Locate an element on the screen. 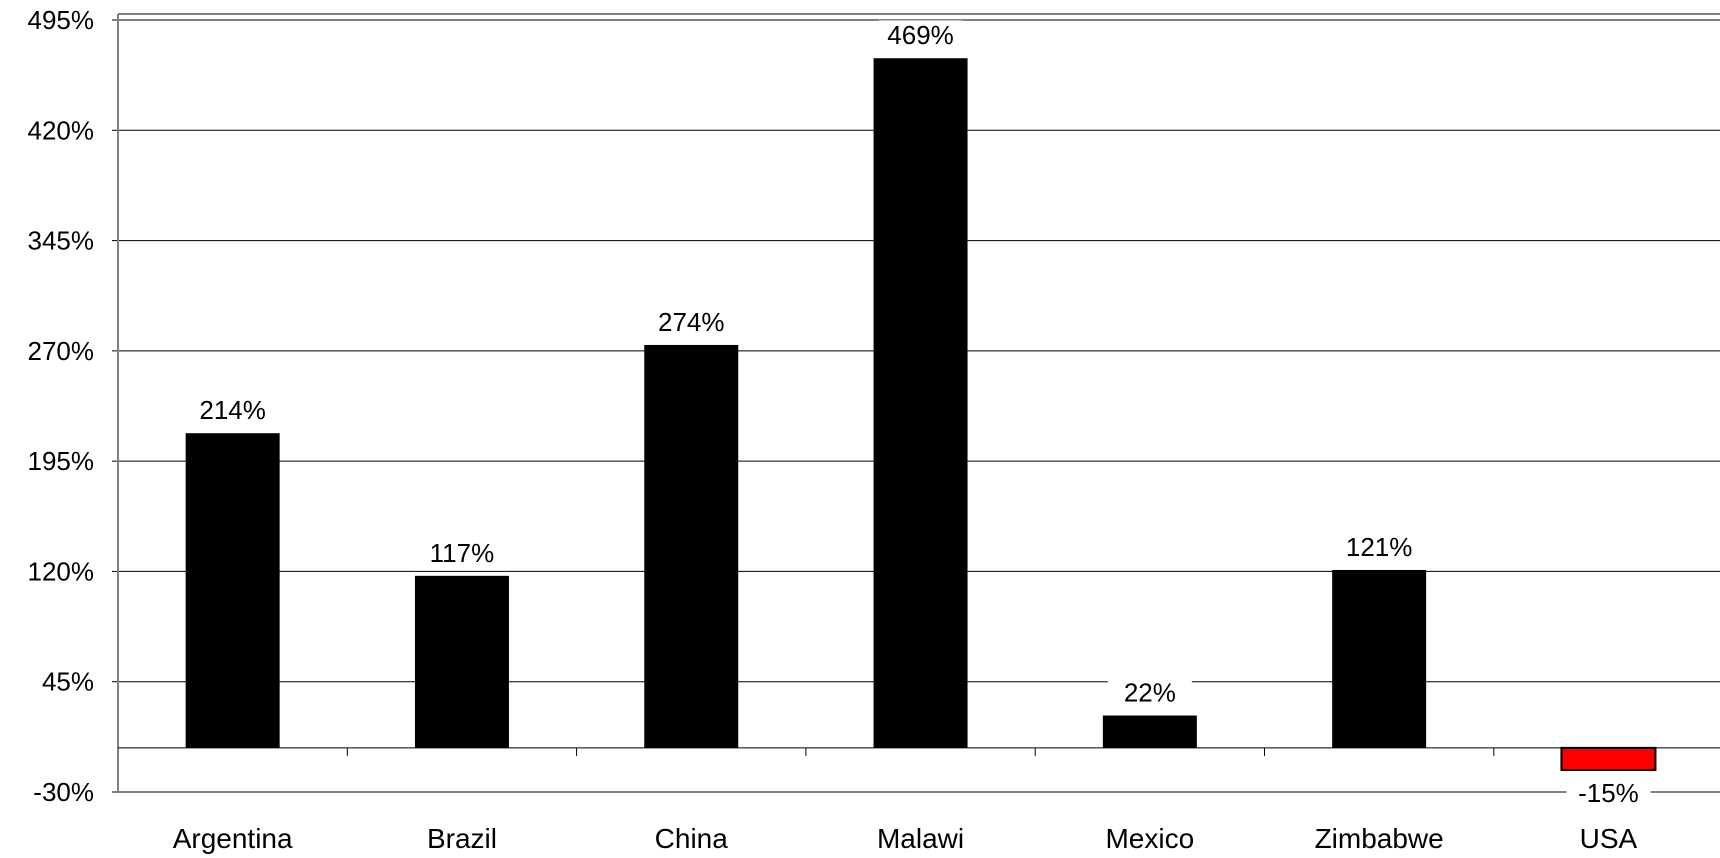 This screenshot has width=1720, height=858. x-tick-label-china: China is located at coordinates (692, 838).